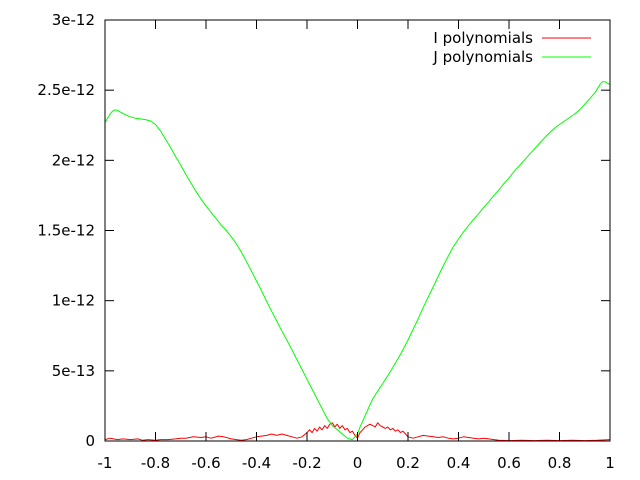  What do you see at coordinates (90, 441) in the screenshot?
I see `y-tick-label: 0` at bounding box center [90, 441].